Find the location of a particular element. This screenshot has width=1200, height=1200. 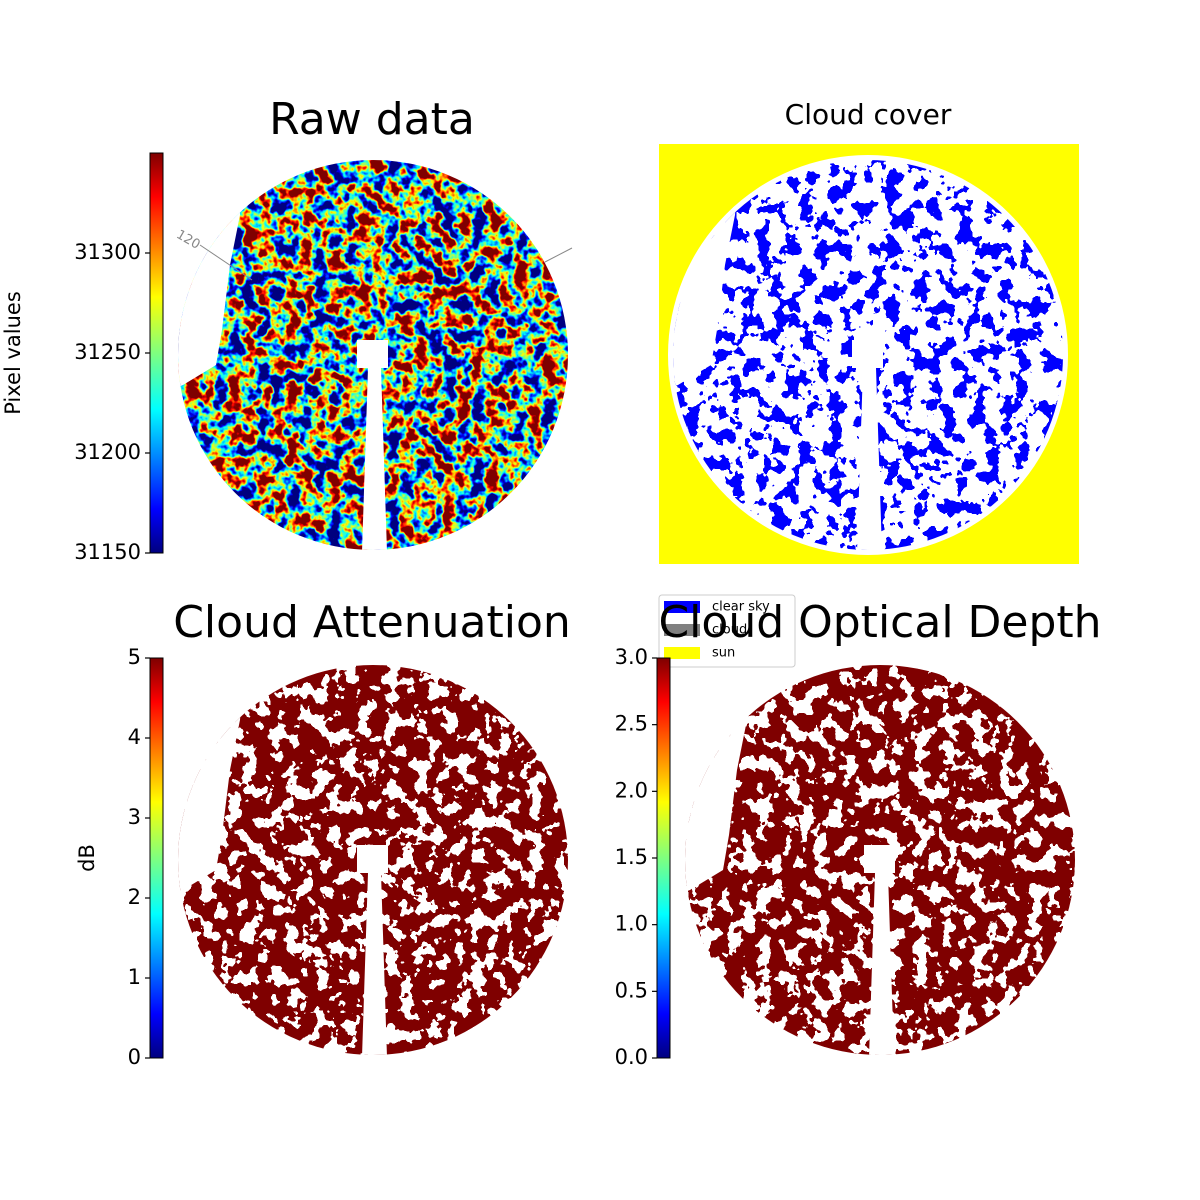

legend-label: sun is located at coordinates (723, 653).